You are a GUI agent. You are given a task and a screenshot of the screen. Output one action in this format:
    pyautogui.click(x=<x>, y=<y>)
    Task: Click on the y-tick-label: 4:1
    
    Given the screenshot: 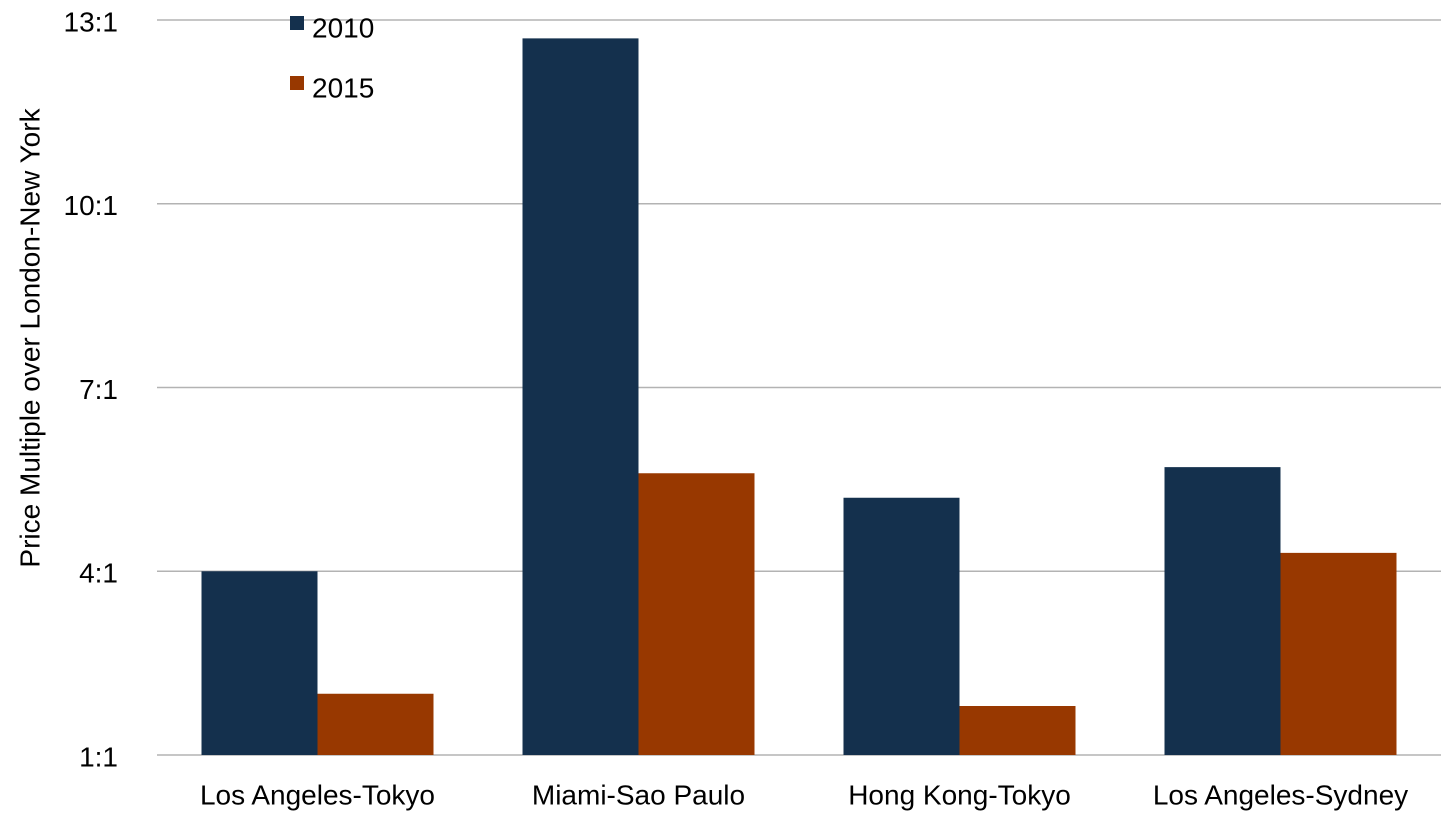 What is the action you would take?
    pyautogui.click(x=98, y=573)
    